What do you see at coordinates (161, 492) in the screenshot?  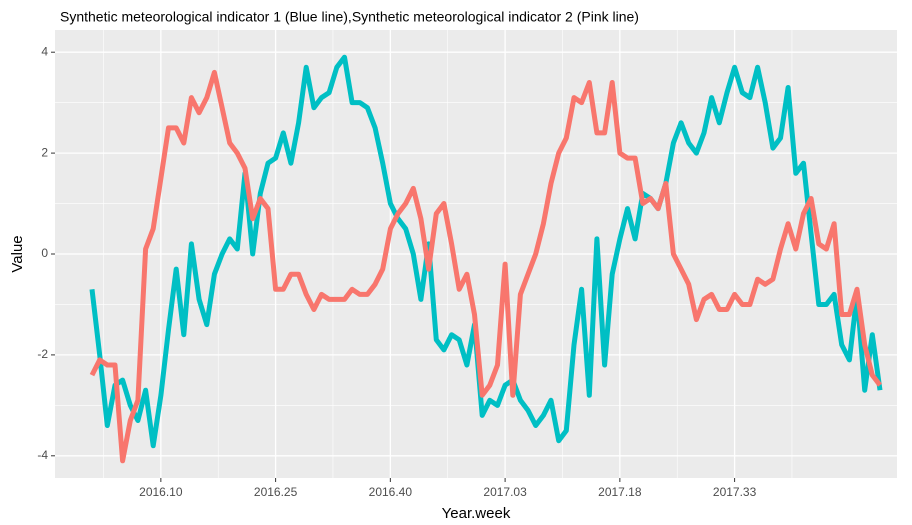 I see `x-tick-label: 2016.10` at bounding box center [161, 492].